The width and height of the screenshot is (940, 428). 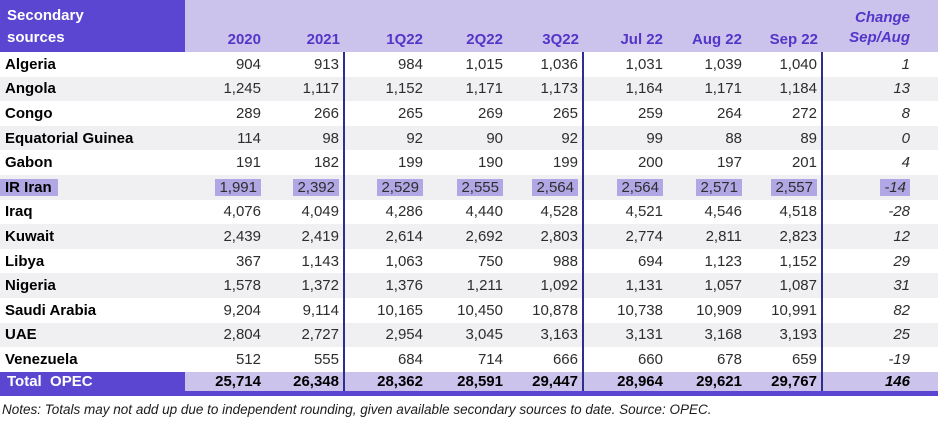 I want to click on corner-header-line2: sources, so click(x=36, y=37).